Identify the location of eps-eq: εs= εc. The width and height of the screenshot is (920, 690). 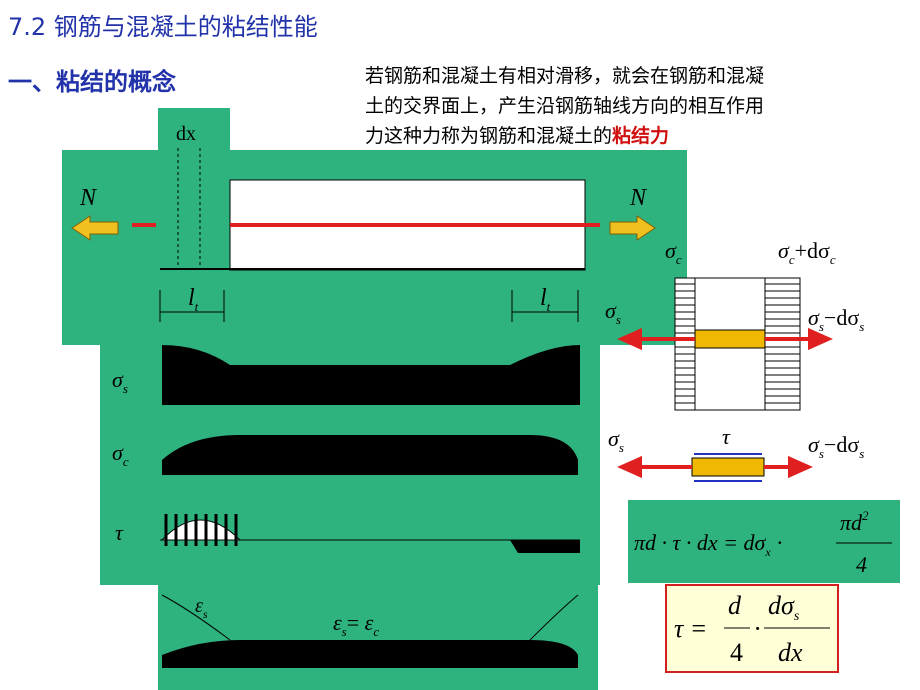
(356, 624).